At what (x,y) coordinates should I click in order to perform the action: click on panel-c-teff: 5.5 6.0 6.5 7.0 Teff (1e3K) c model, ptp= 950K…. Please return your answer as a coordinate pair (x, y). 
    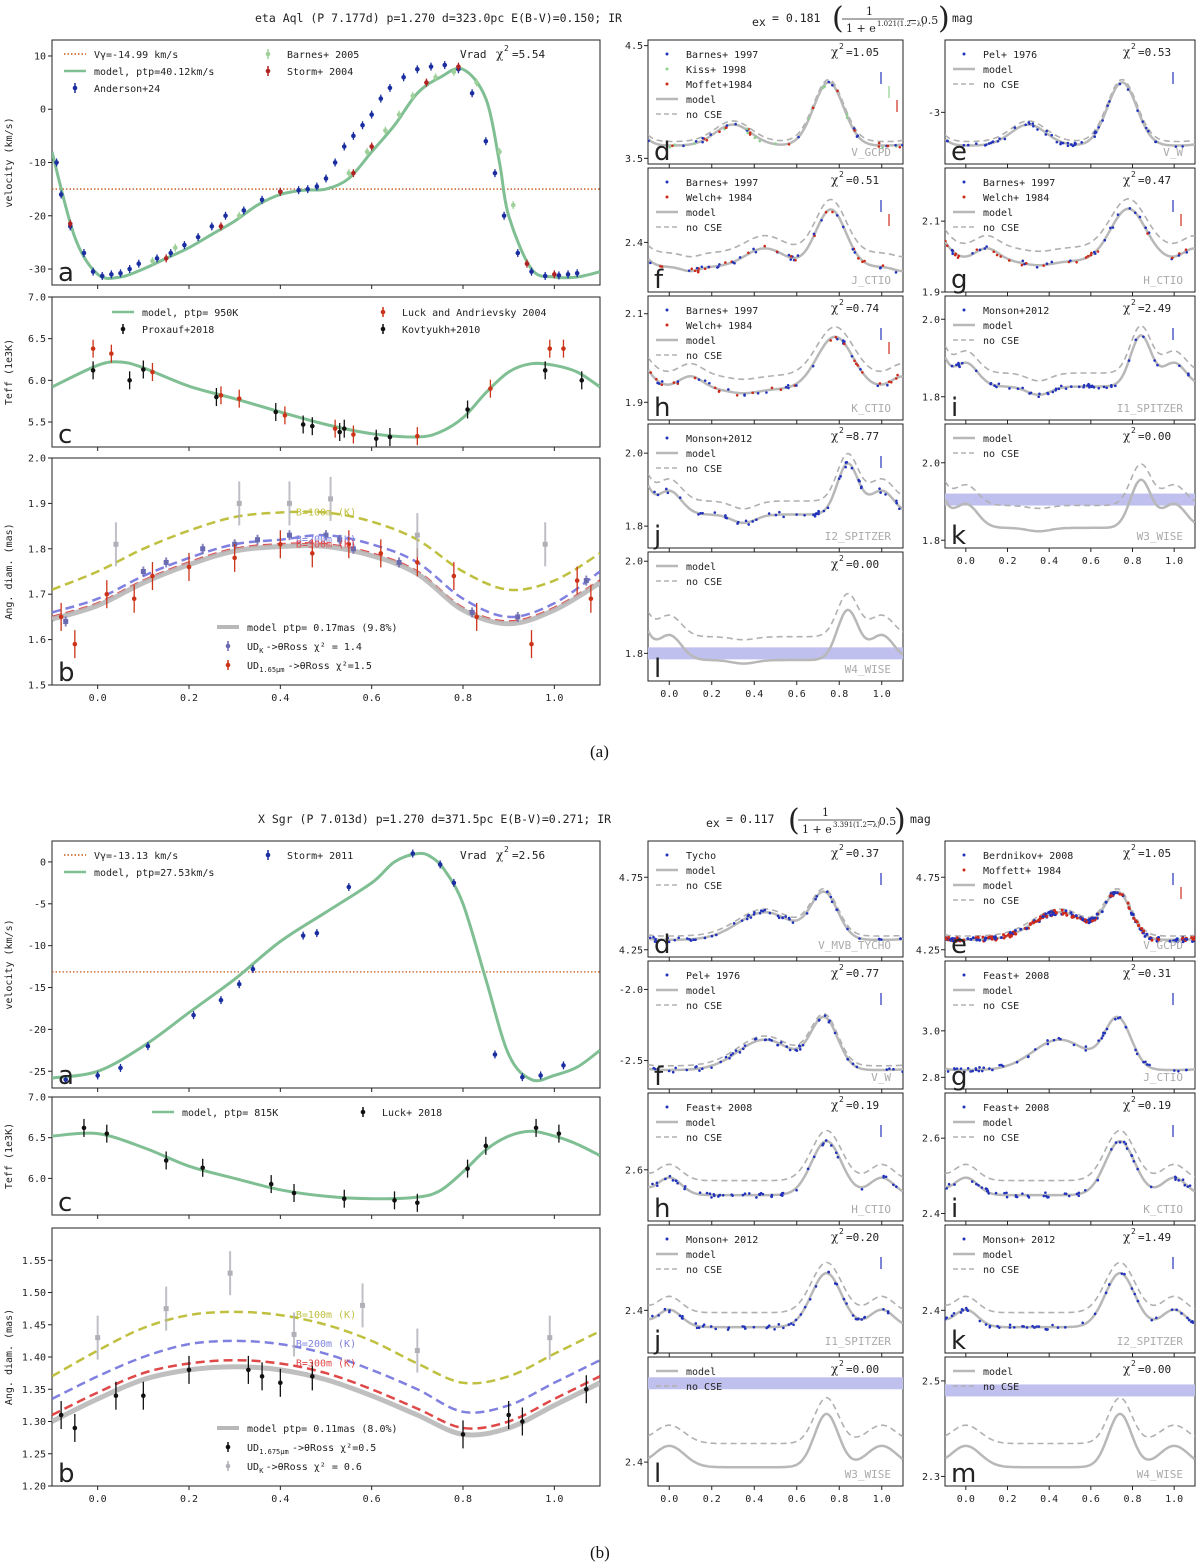
    Looking at the image, I should click on (302, 372).